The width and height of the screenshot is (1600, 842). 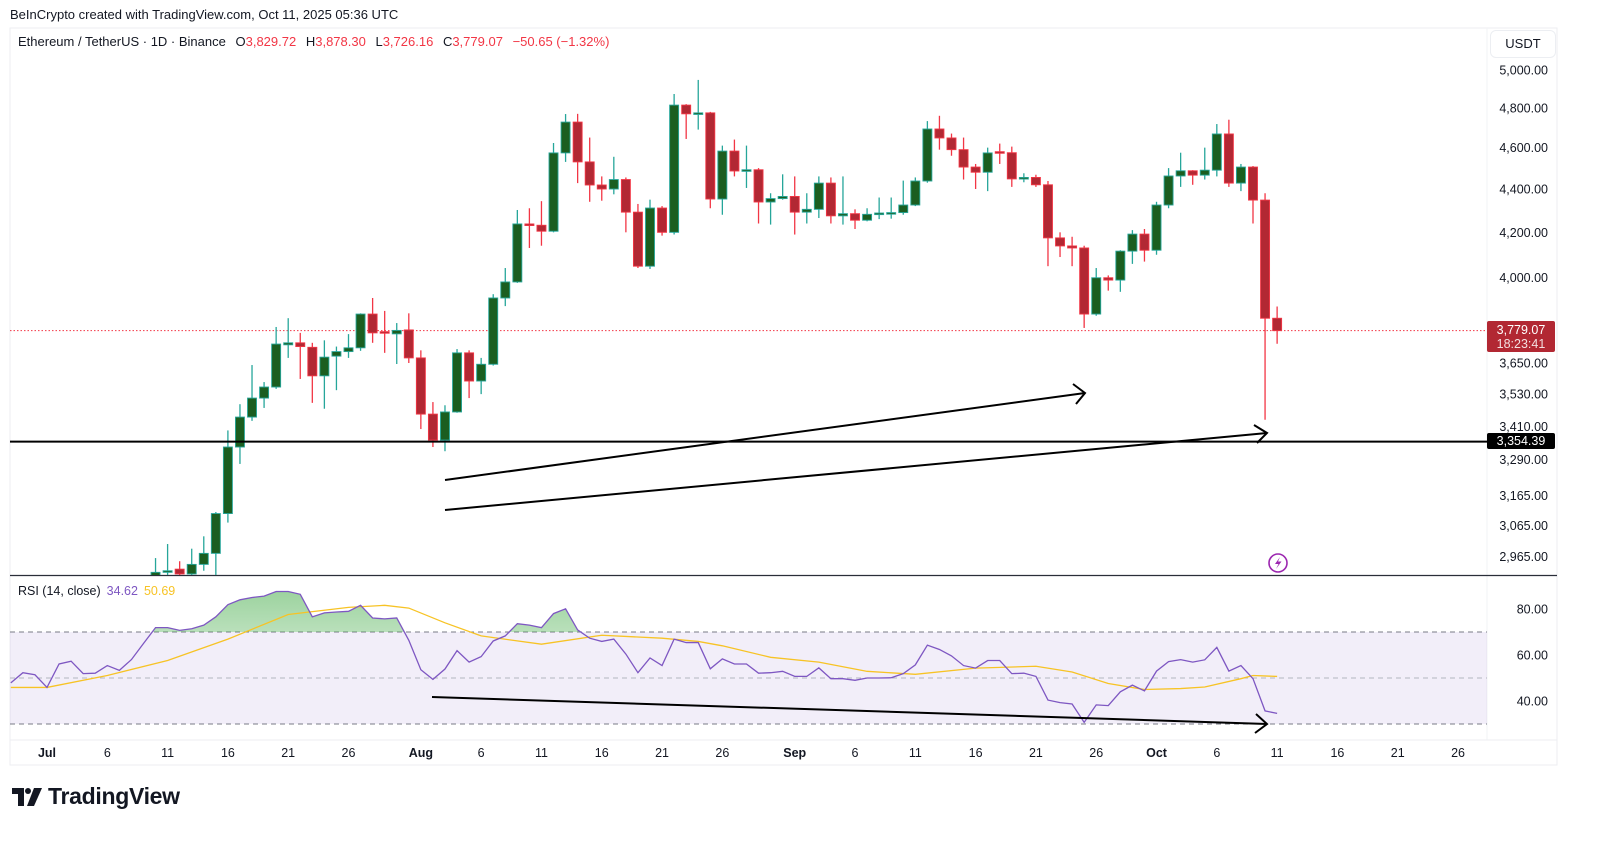 I want to click on rsi-divergence-arrow, so click(x=850, y=715).